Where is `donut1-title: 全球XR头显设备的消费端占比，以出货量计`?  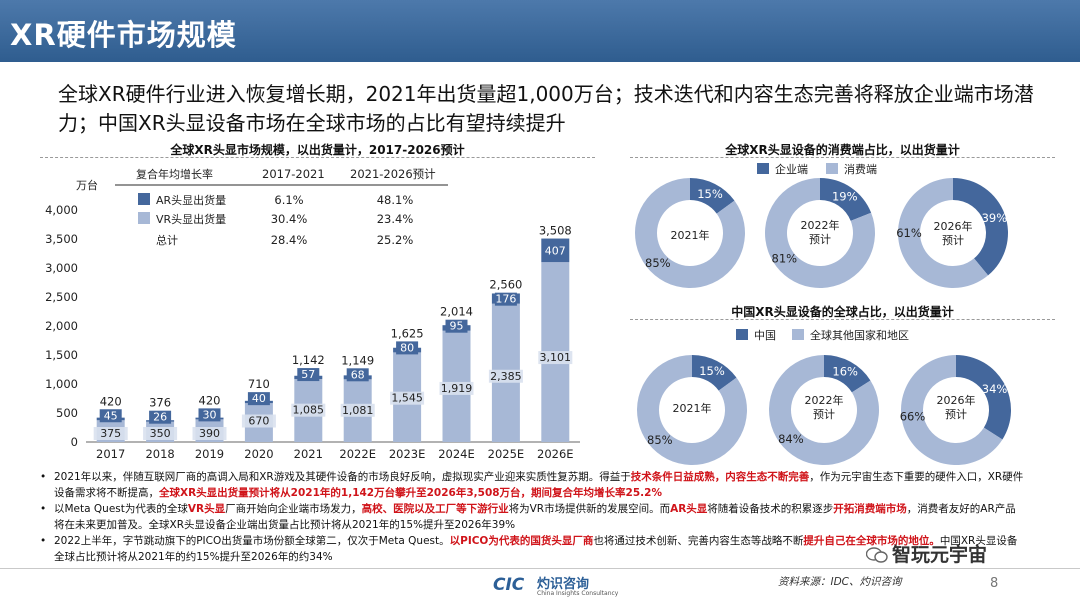
donut1-title: 全球XR头显设备的消费端占比，以出货量计 is located at coordinates (842, 150).